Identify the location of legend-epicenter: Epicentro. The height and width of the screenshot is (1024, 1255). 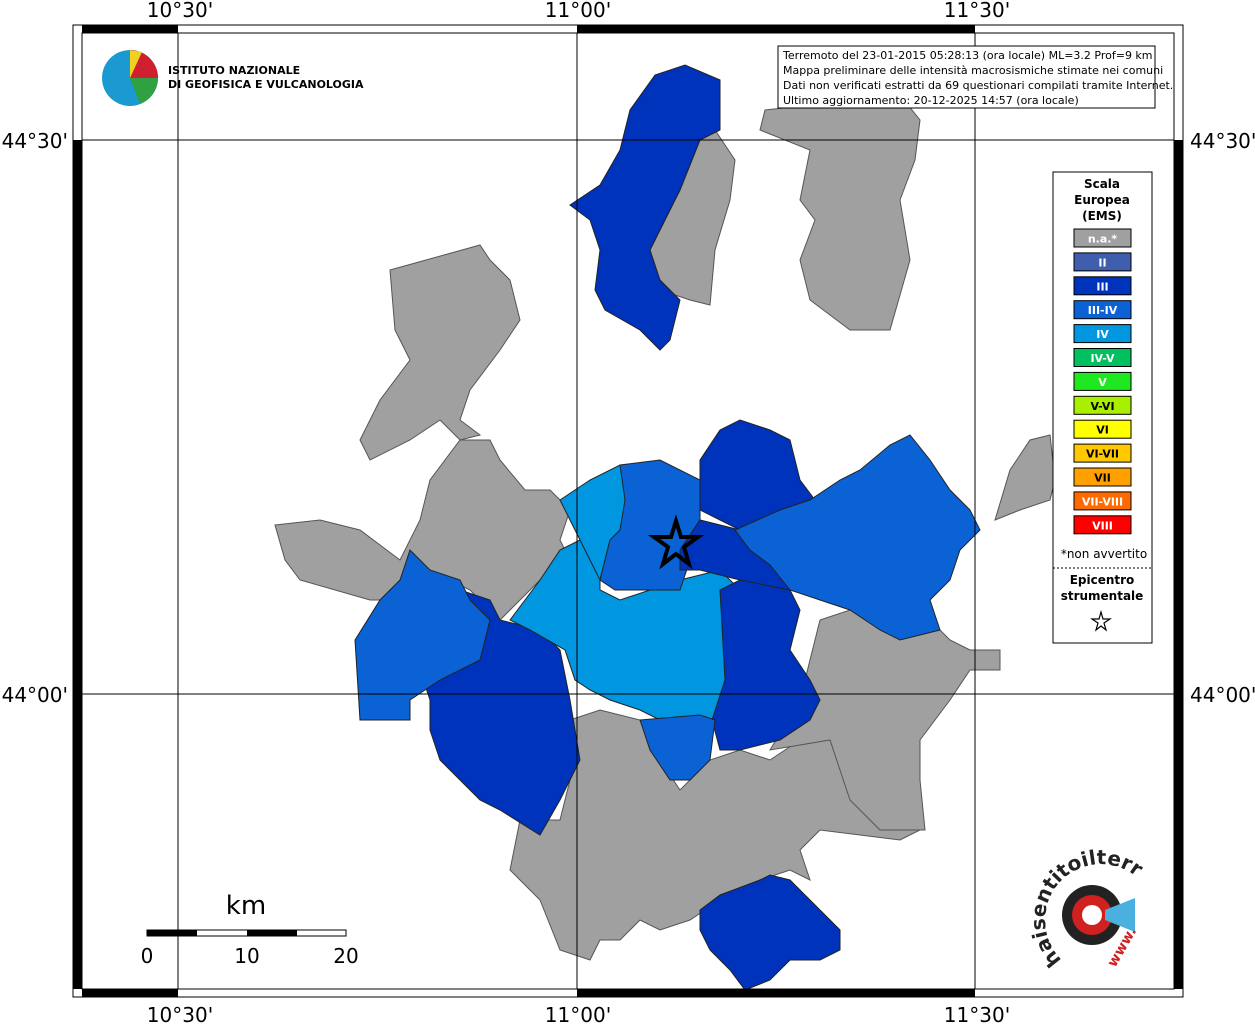
(1102, 580).